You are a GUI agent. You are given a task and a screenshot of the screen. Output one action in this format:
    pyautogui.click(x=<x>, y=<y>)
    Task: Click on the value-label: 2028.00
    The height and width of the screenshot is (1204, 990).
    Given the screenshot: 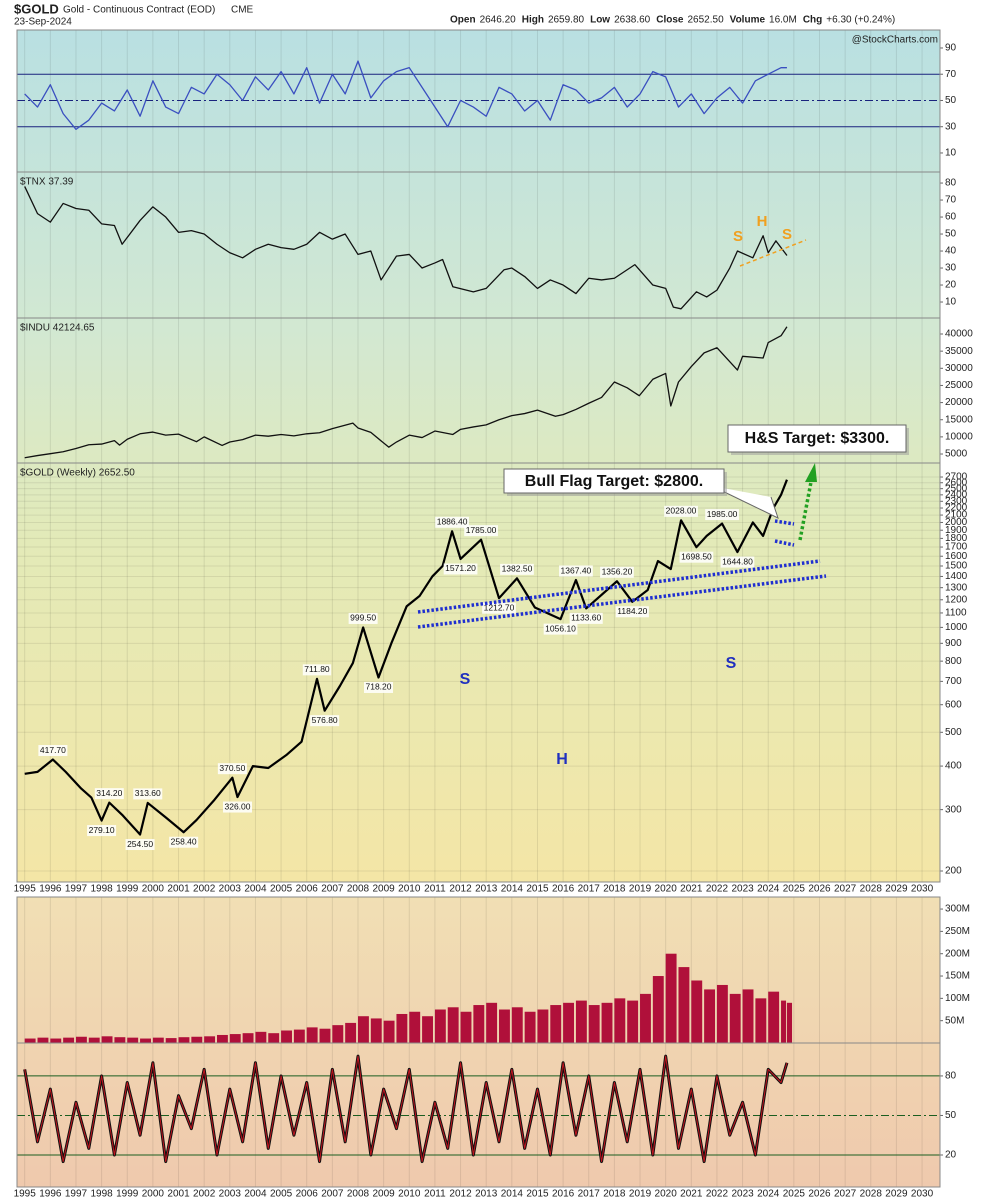 What is the action you would take?
    pyautogui.click(x=681, y=511)
    